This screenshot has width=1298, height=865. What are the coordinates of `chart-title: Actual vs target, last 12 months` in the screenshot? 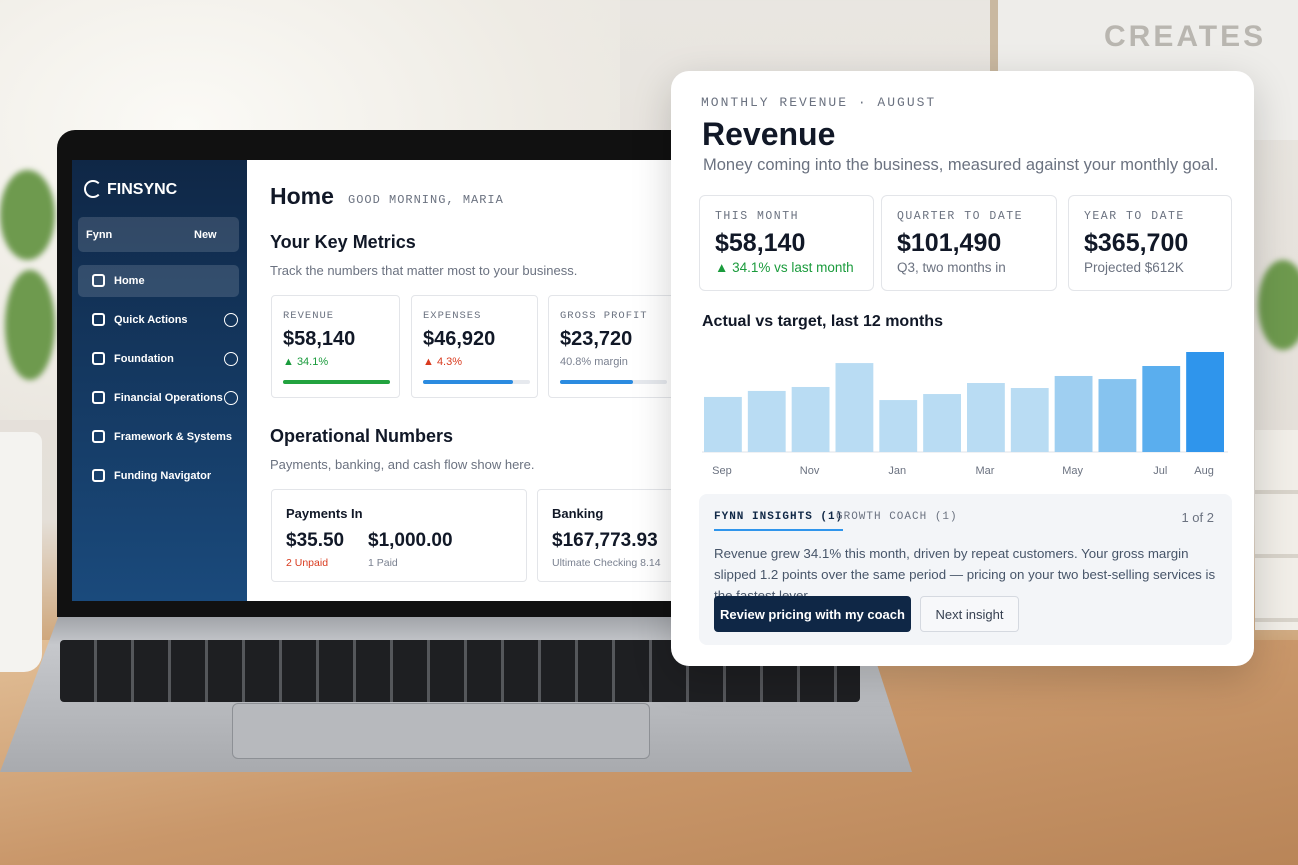 It's located at (822, 321).